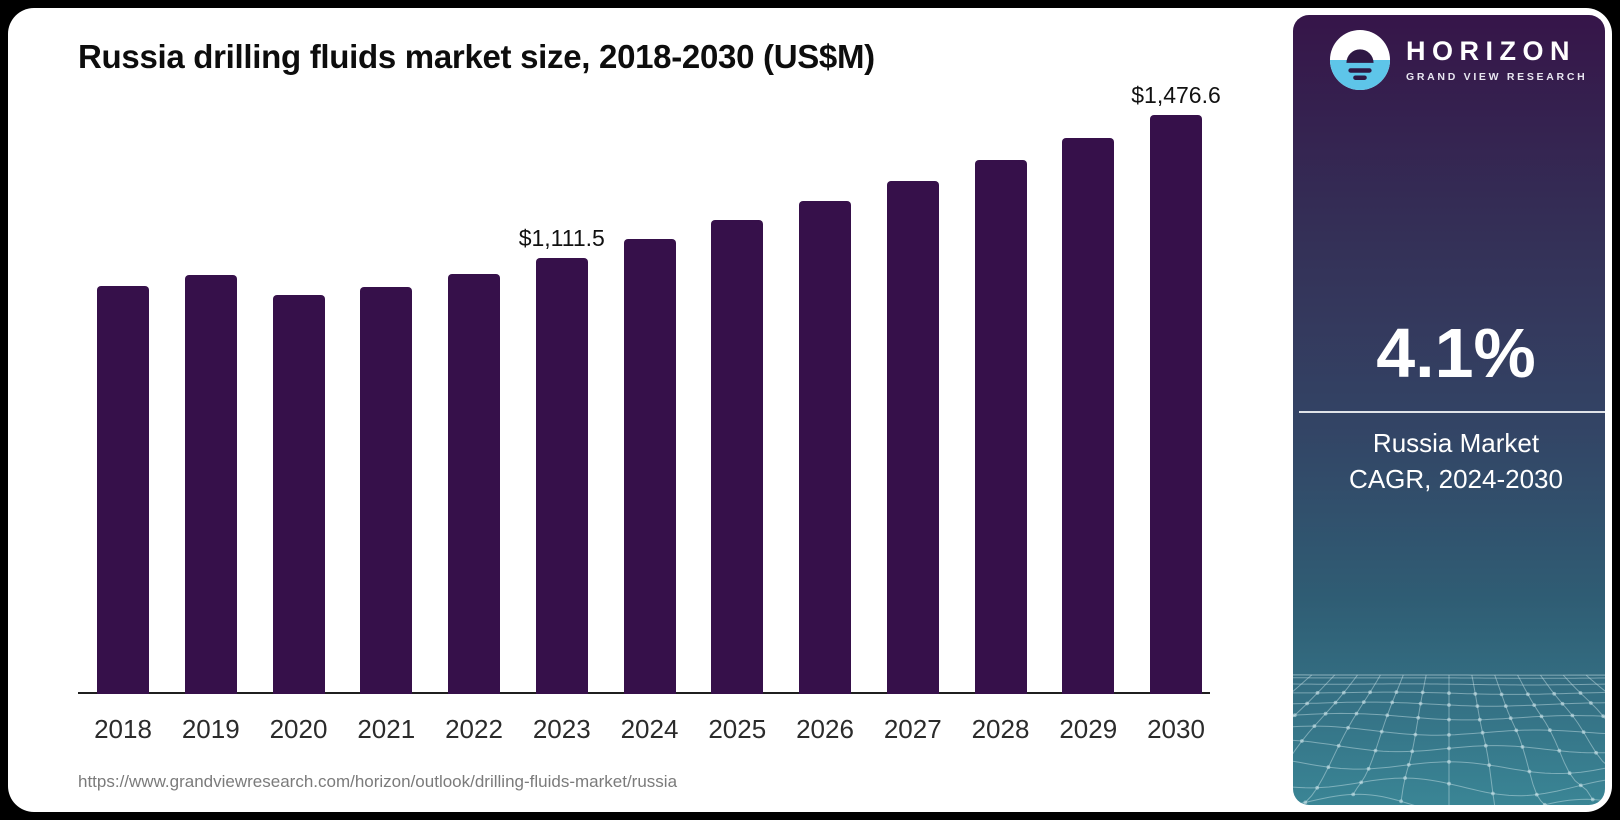  I want to click on brand-logo: HORIZON GRAND VIEW RESEARCH, so click(1458, 60).